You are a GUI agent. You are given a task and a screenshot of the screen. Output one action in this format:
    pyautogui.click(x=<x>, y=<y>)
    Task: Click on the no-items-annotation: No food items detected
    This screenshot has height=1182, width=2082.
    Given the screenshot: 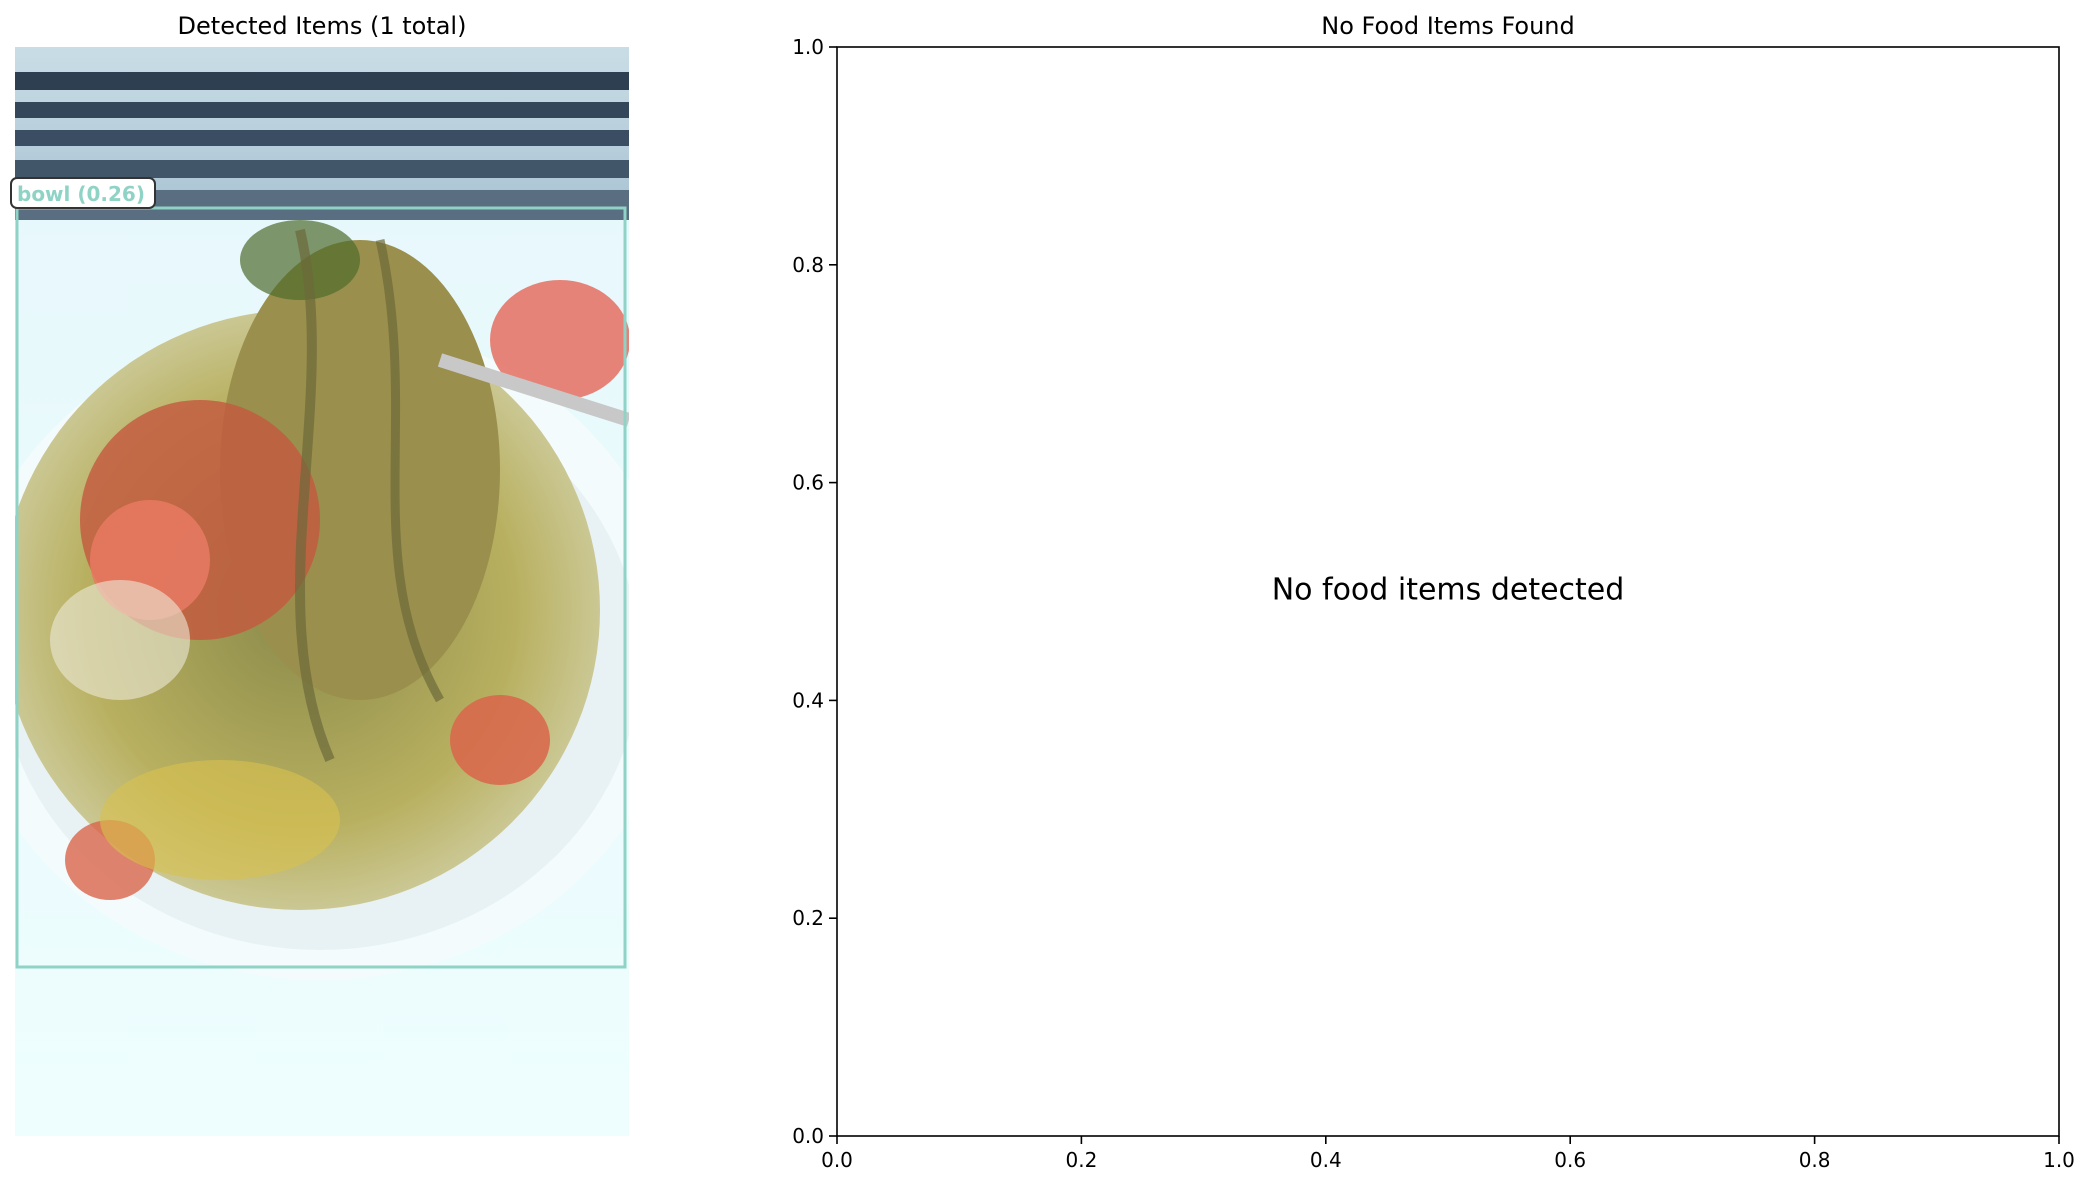 What is the action you would take?
    pyautogui.click(x=1448, y=590)
    